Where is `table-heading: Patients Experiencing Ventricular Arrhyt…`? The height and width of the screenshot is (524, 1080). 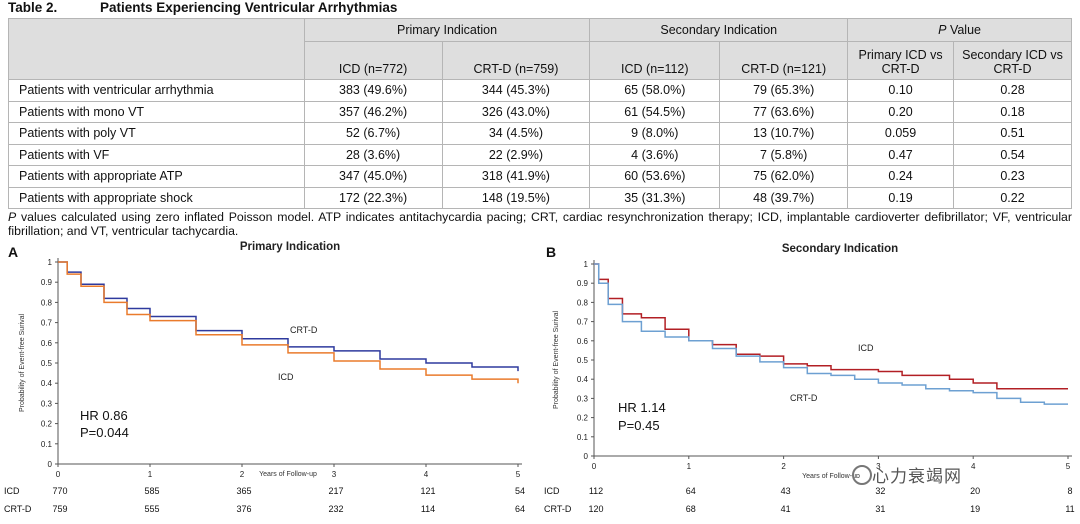 table-heading: Patients Experiencing Ventricular Arrhyt… is located at coordinates (249, 7).